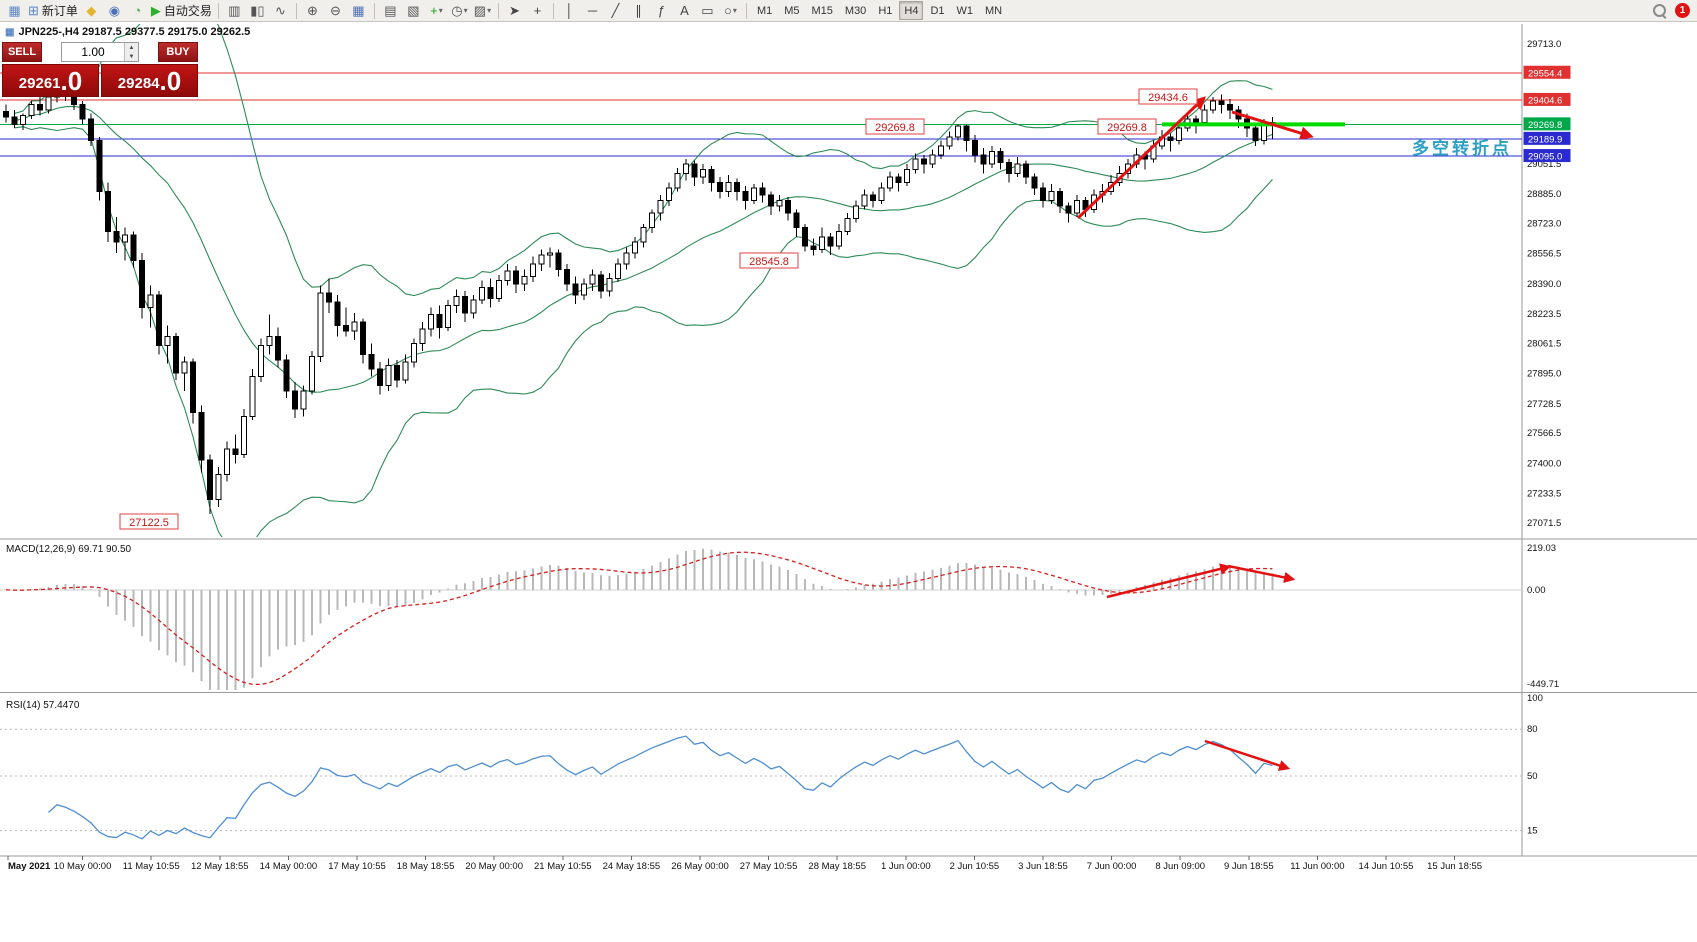 Image resolution: width=1697 pixels, height=942 pixels. What do you see at coordinates (335, 10) in the screenshot?
I see `zoom-out-icon: ⊖` at bounding box center [335, 10].